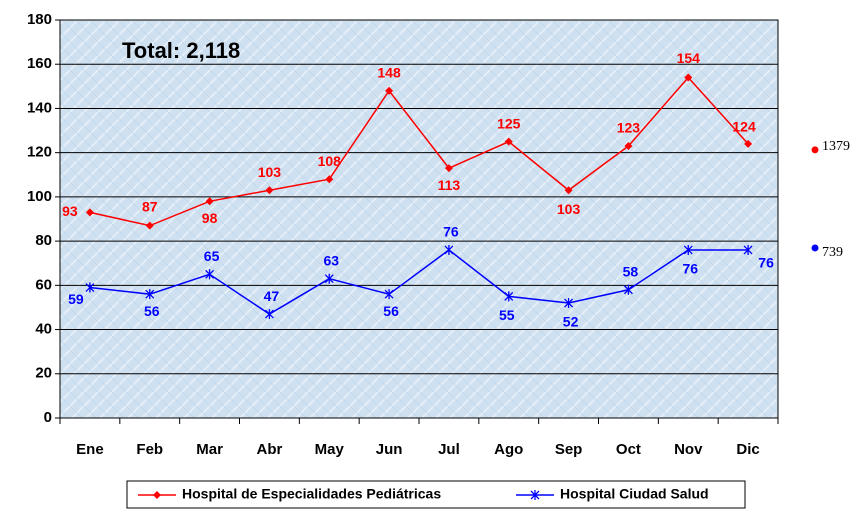  I want to click on series-total: 739, so click(832, 252).